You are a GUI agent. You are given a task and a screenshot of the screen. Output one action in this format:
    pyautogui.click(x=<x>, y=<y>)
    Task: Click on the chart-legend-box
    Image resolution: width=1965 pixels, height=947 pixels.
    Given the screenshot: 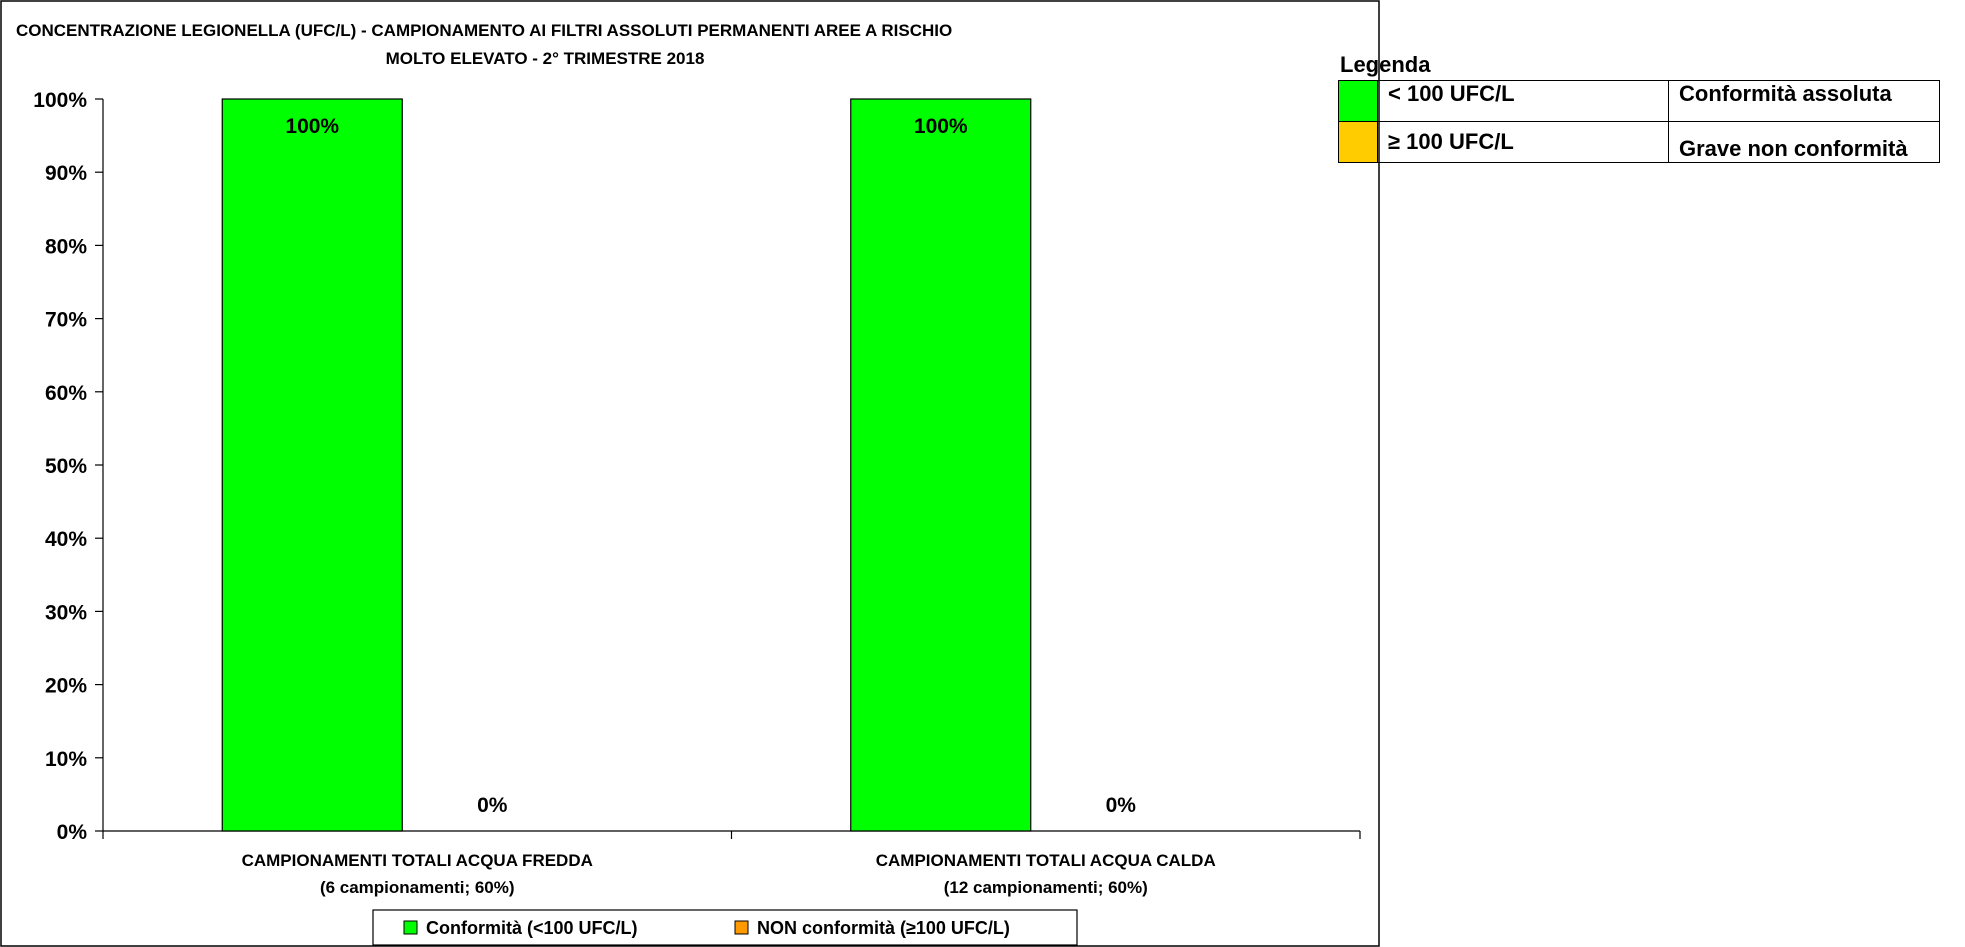 What is the action you would take?
    pyautogui.click(x=725, y=927)
    